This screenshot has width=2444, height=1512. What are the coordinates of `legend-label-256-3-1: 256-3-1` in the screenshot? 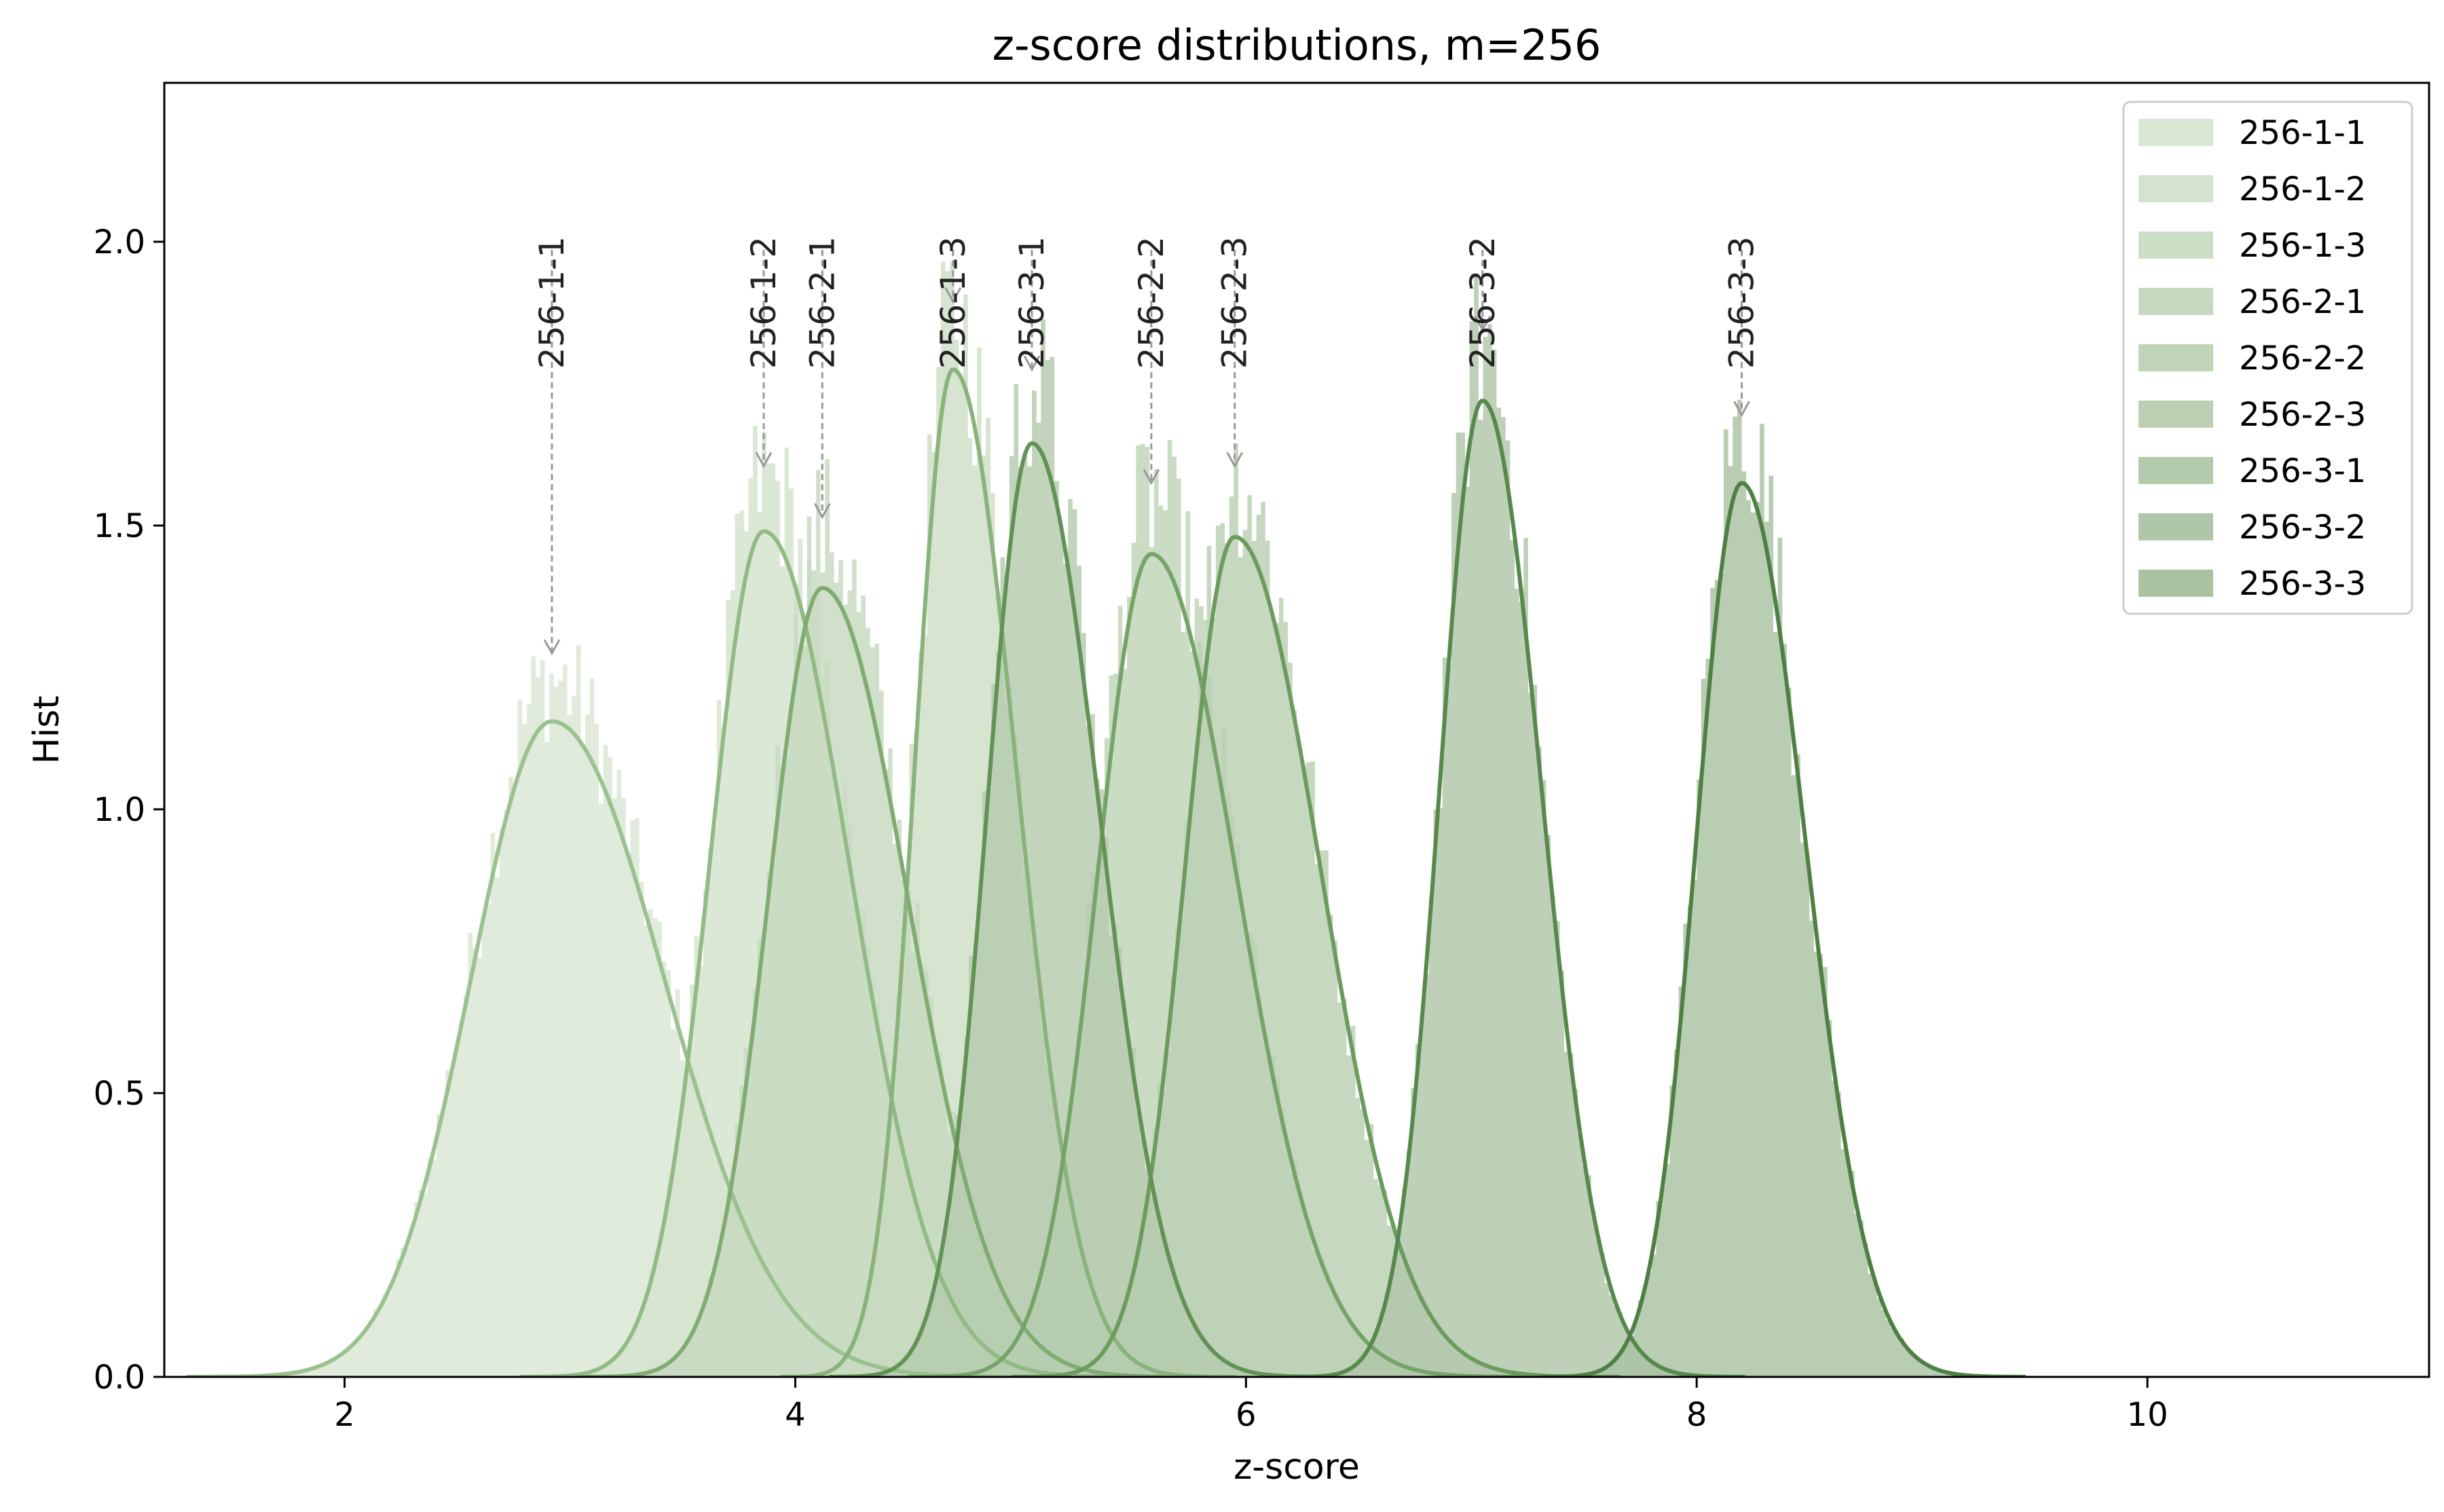 It's located at (2302, 471).